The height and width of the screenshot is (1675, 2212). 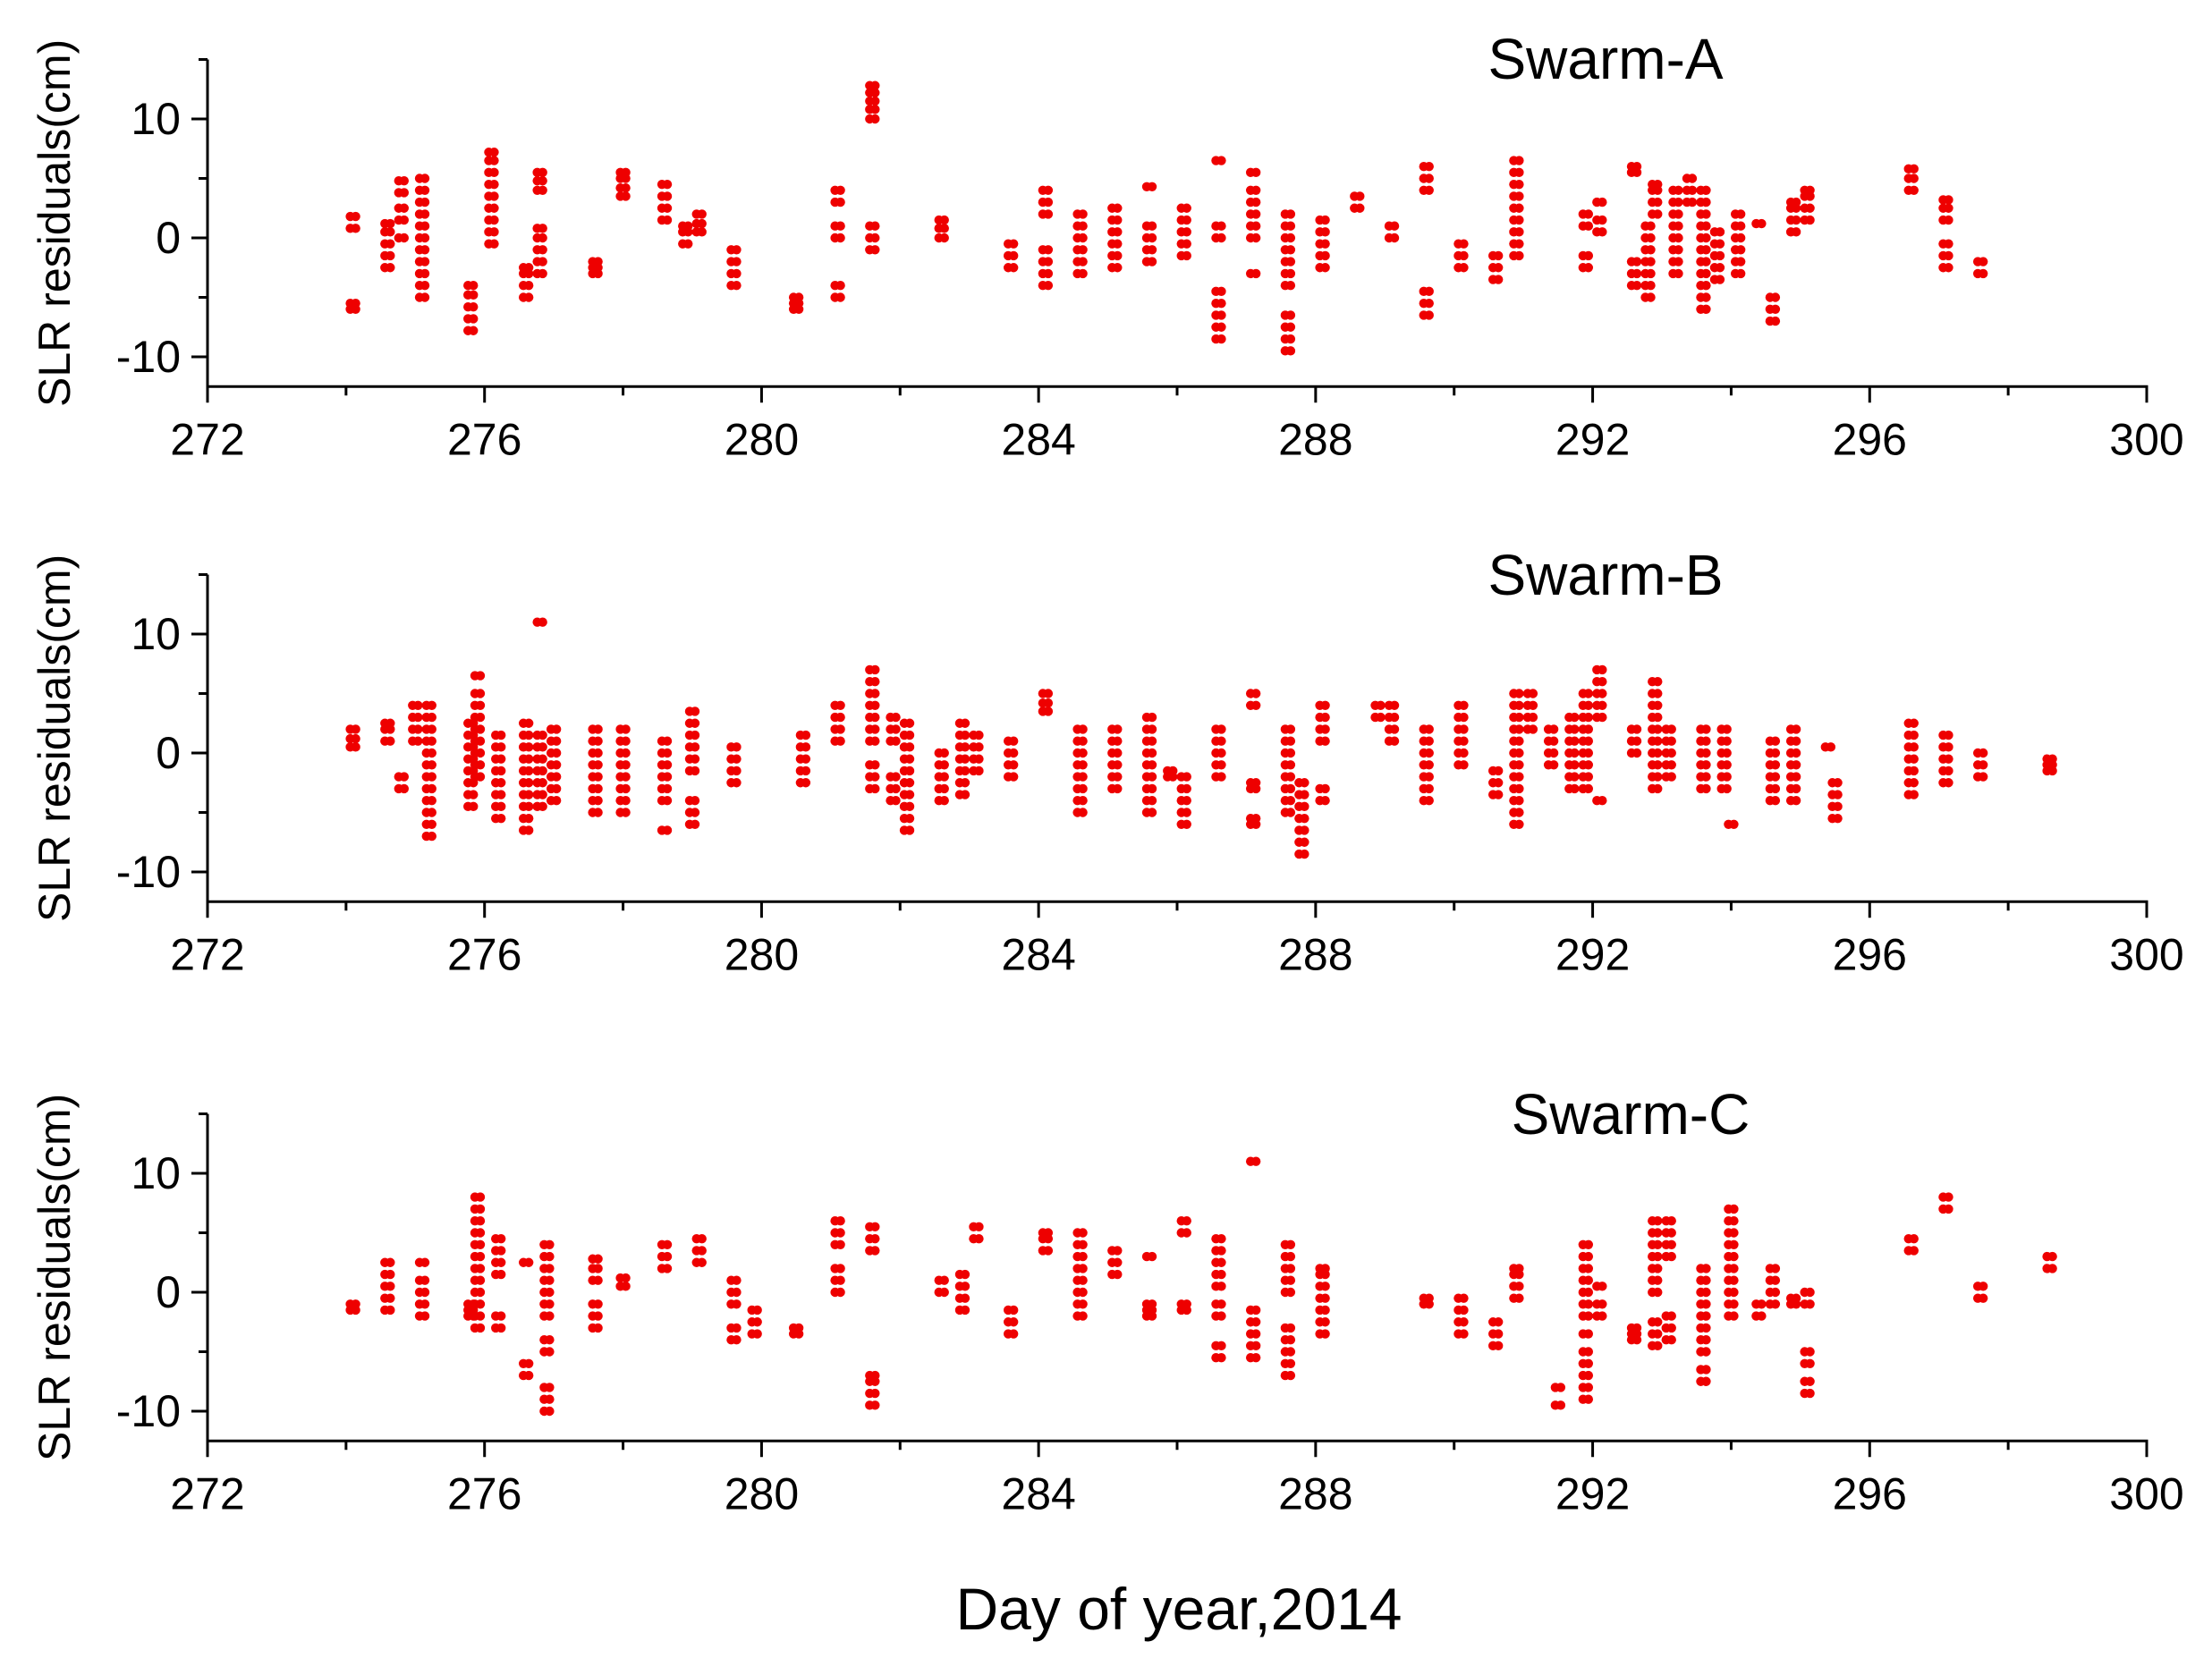 I want to click on x-tick-label: 284, so click(x=1038, y=439).